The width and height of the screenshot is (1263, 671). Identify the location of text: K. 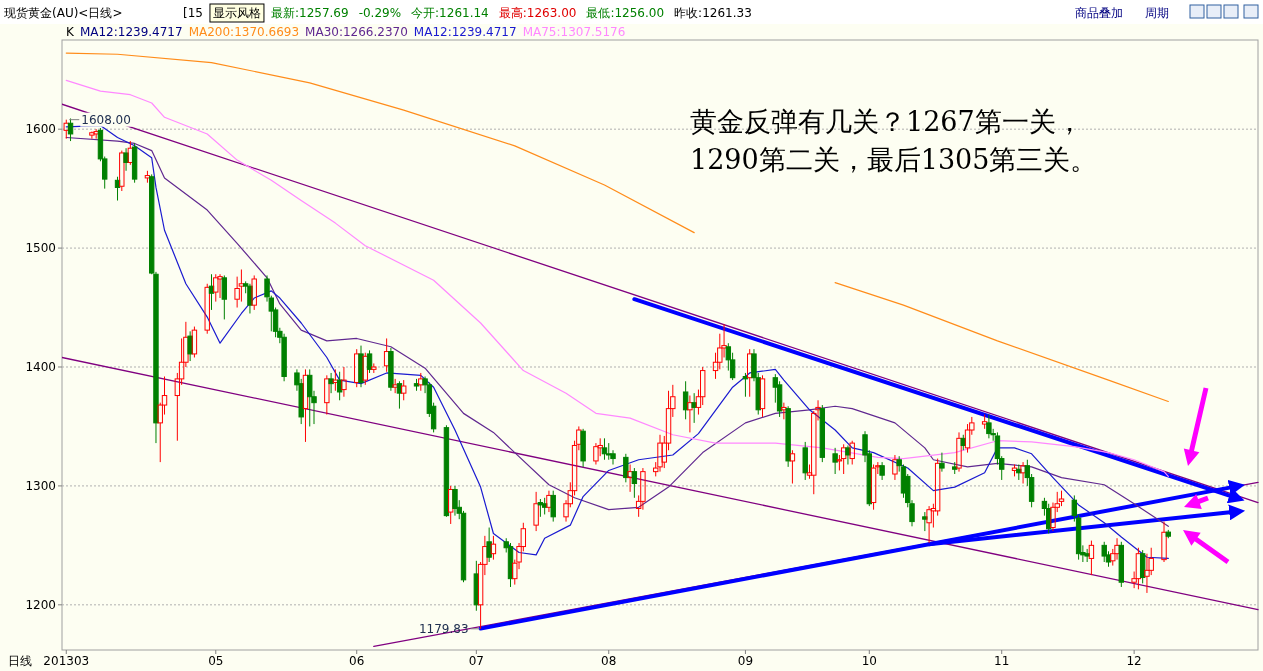
(70, 32).